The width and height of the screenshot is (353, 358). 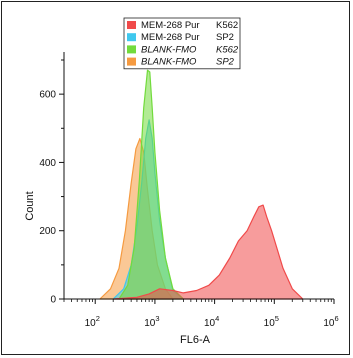 What do you see at coordinates (271, 321) in the screenshot?
I see `x-tick-label: 10⁵` at bounding box center [271, 321].